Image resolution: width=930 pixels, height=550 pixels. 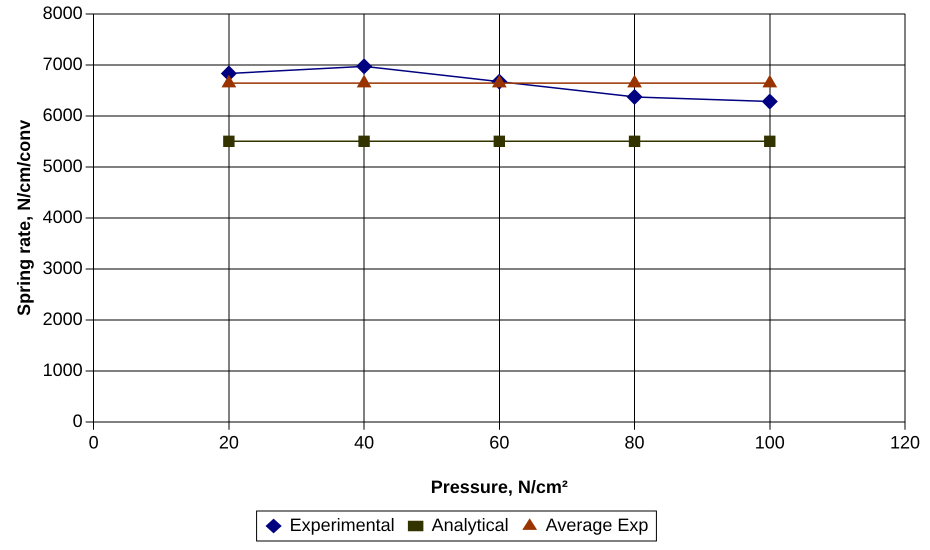 I want to click on x-tick-label: 120, so click(x=905, y=442).